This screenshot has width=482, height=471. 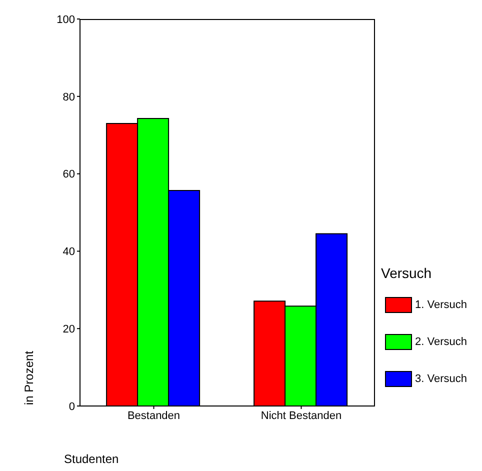 I want to click on y-axis-title: in Prozent, so click(x=29, y=377).